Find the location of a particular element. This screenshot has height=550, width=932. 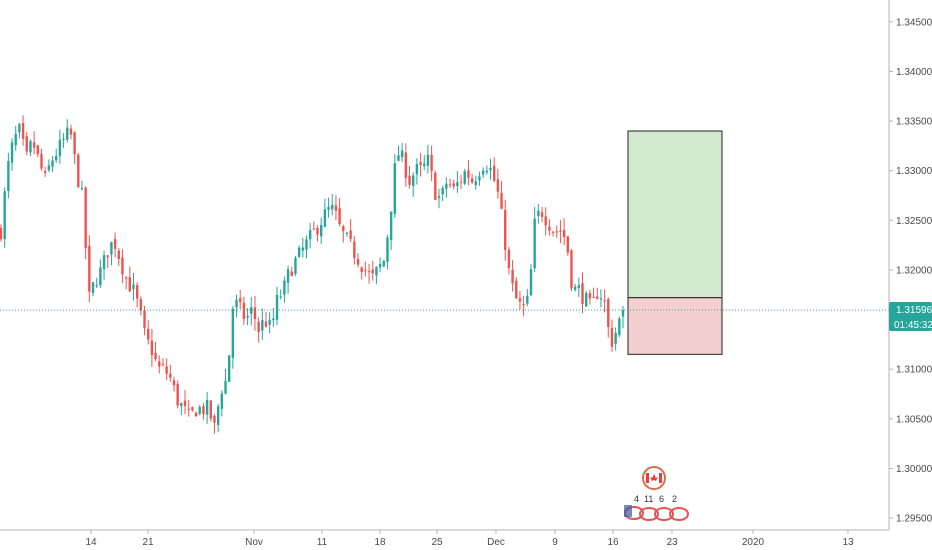

time-tick-label: 11 is located at coordinates (322, 542).